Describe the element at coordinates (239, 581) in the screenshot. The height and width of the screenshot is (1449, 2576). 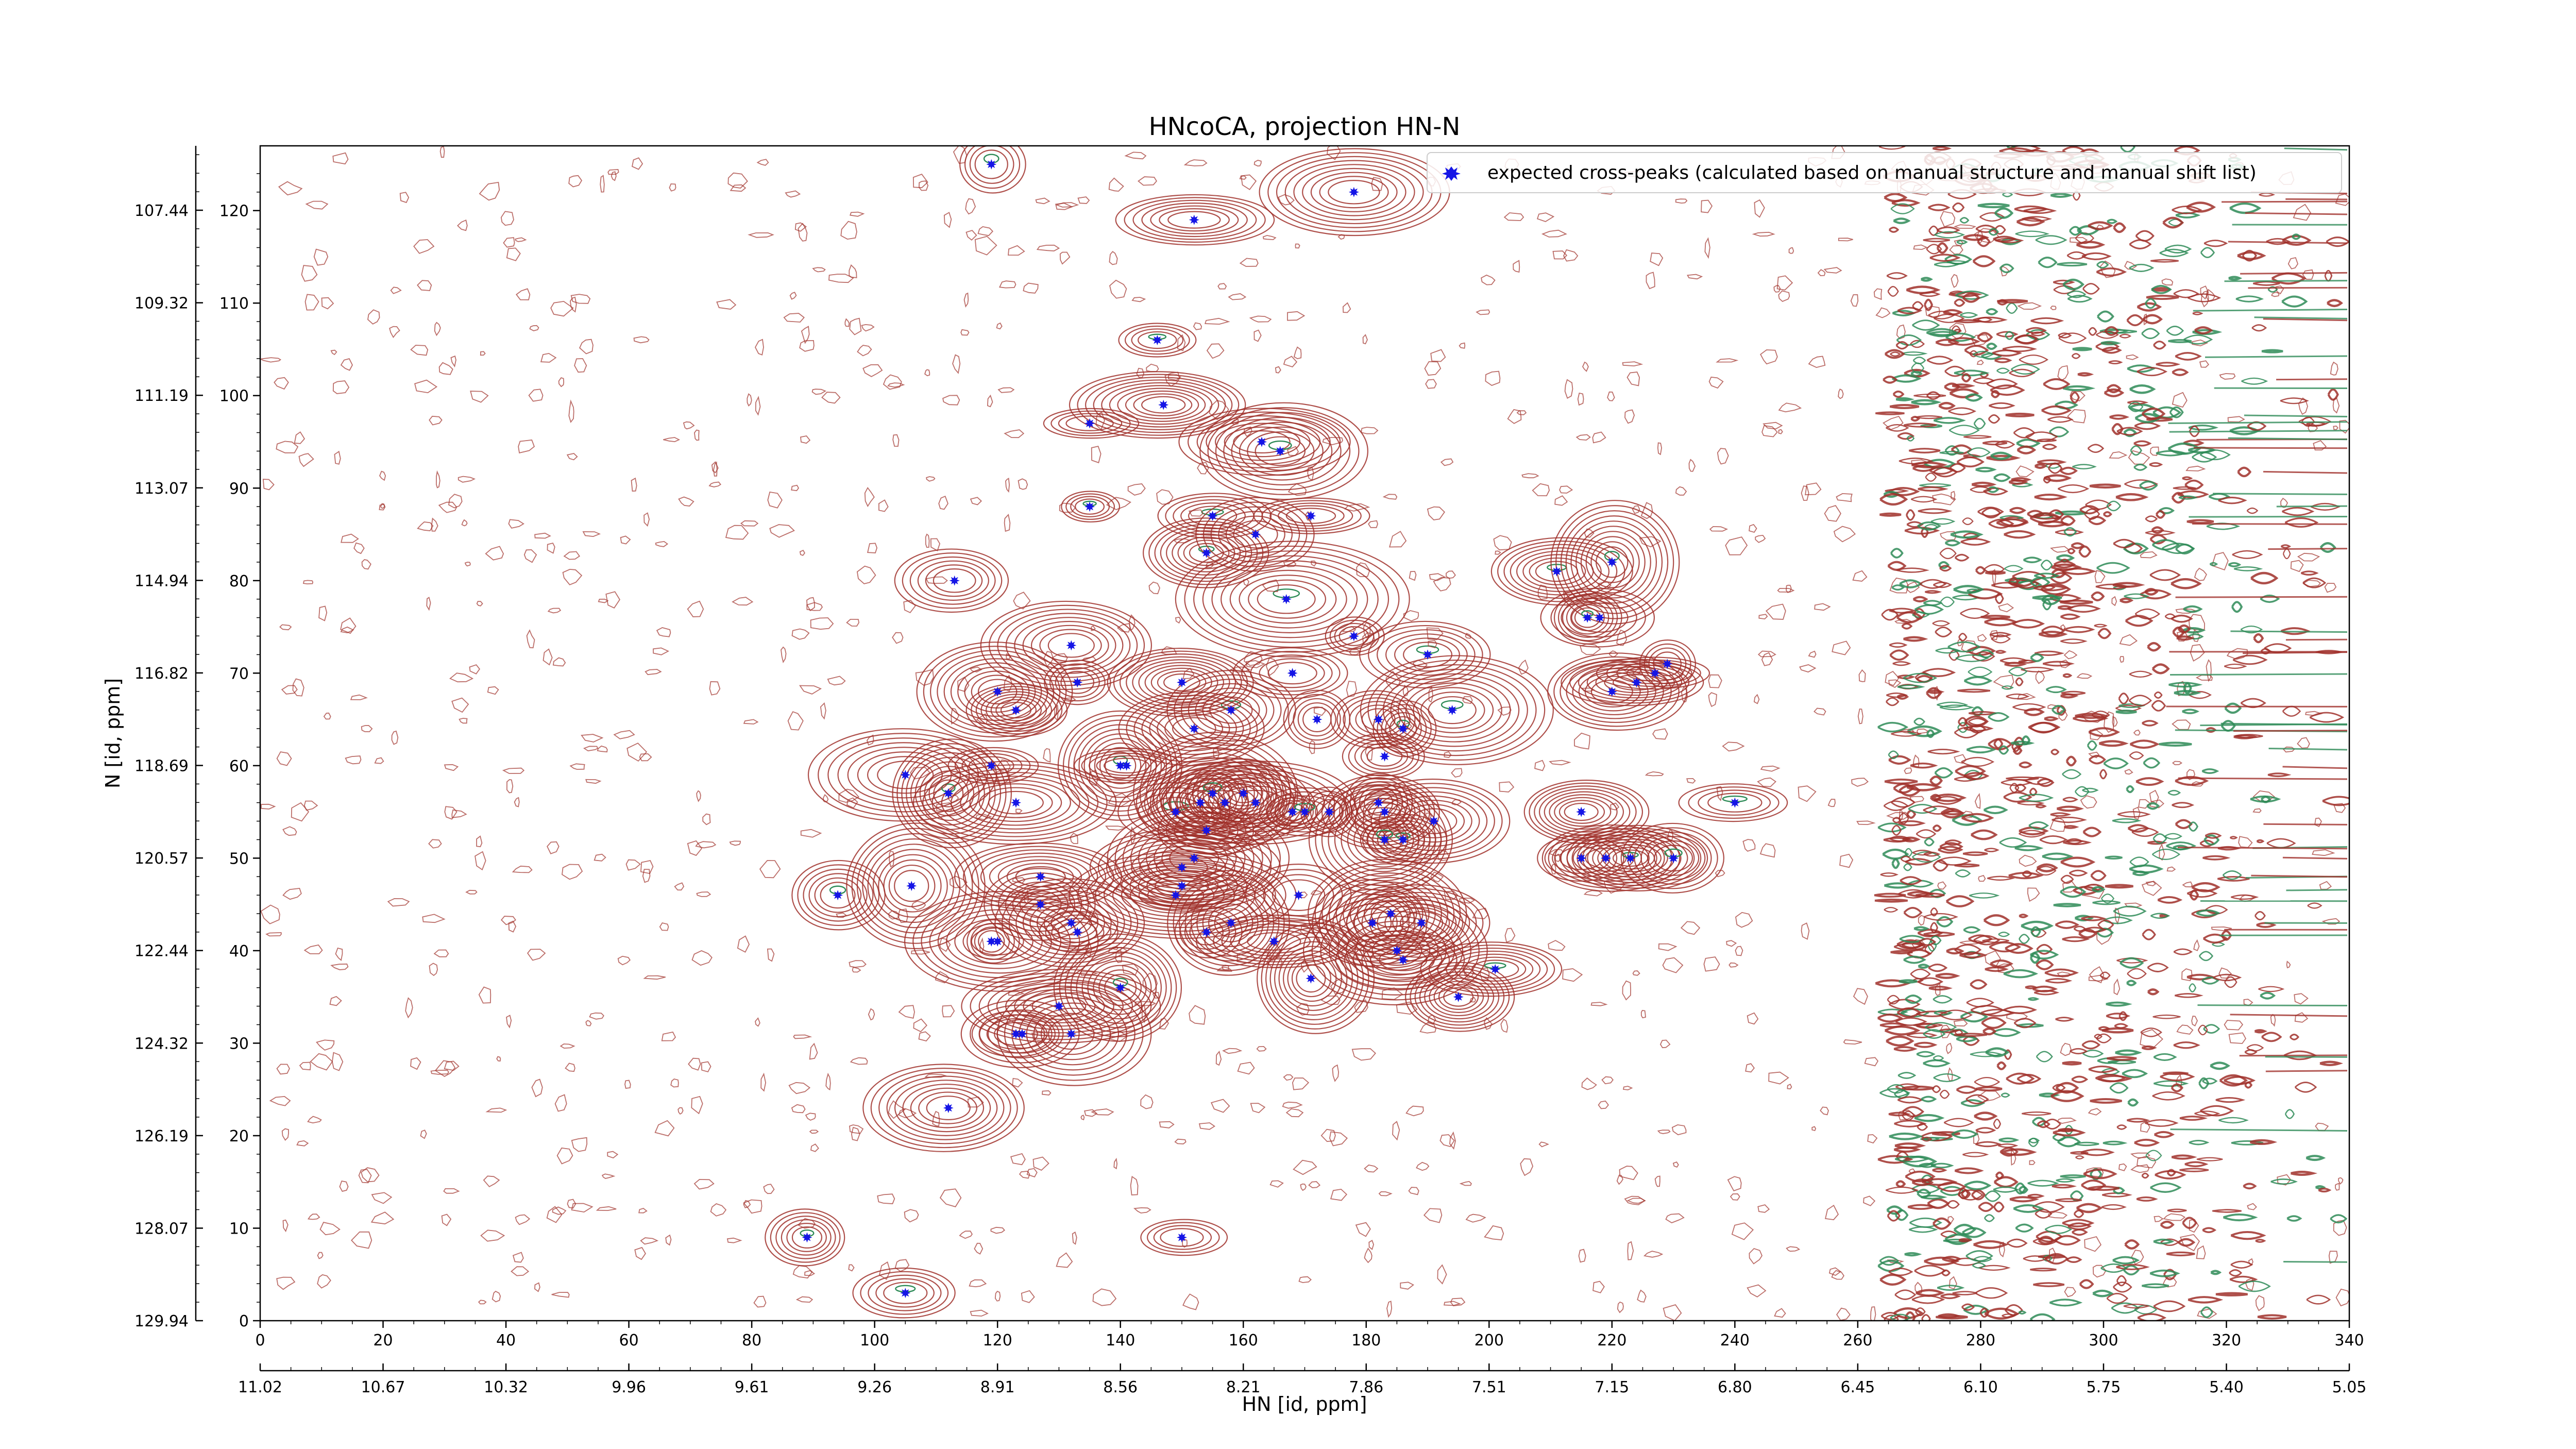
I see `y-index-tick-label: 80` at that location.